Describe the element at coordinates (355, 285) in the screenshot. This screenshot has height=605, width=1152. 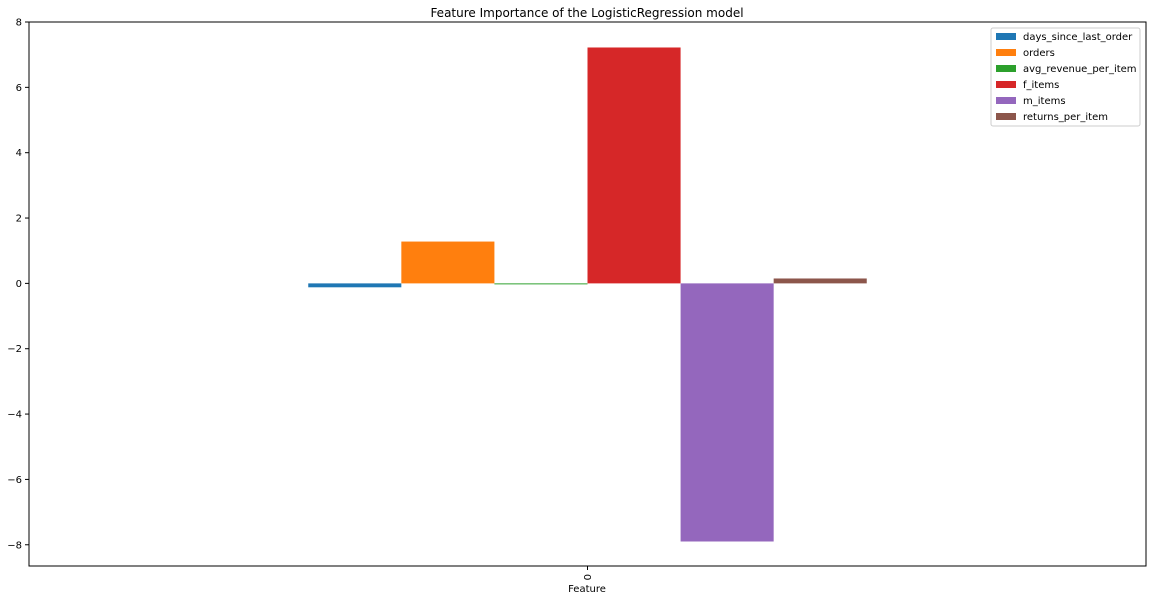
I see `bar-days-since-last-order` at that location.